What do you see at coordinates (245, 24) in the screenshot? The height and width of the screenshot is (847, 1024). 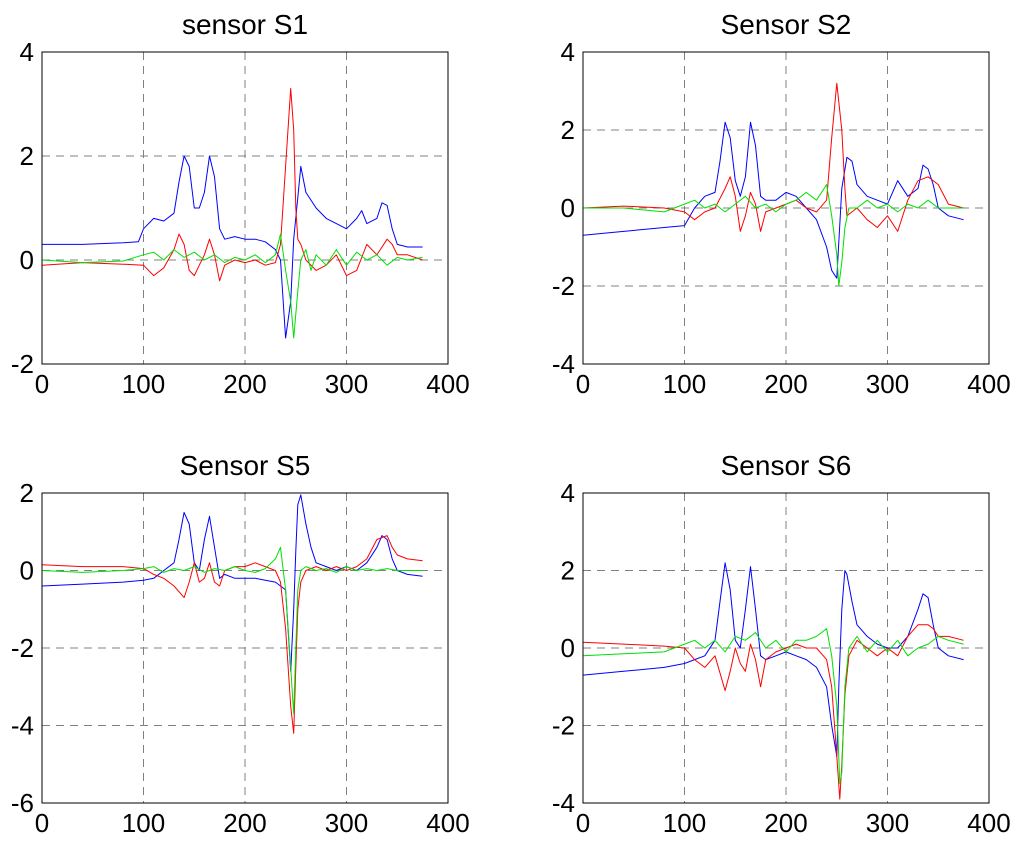 I see `chart-title: sensor S1` at bounding box center [245, 24].